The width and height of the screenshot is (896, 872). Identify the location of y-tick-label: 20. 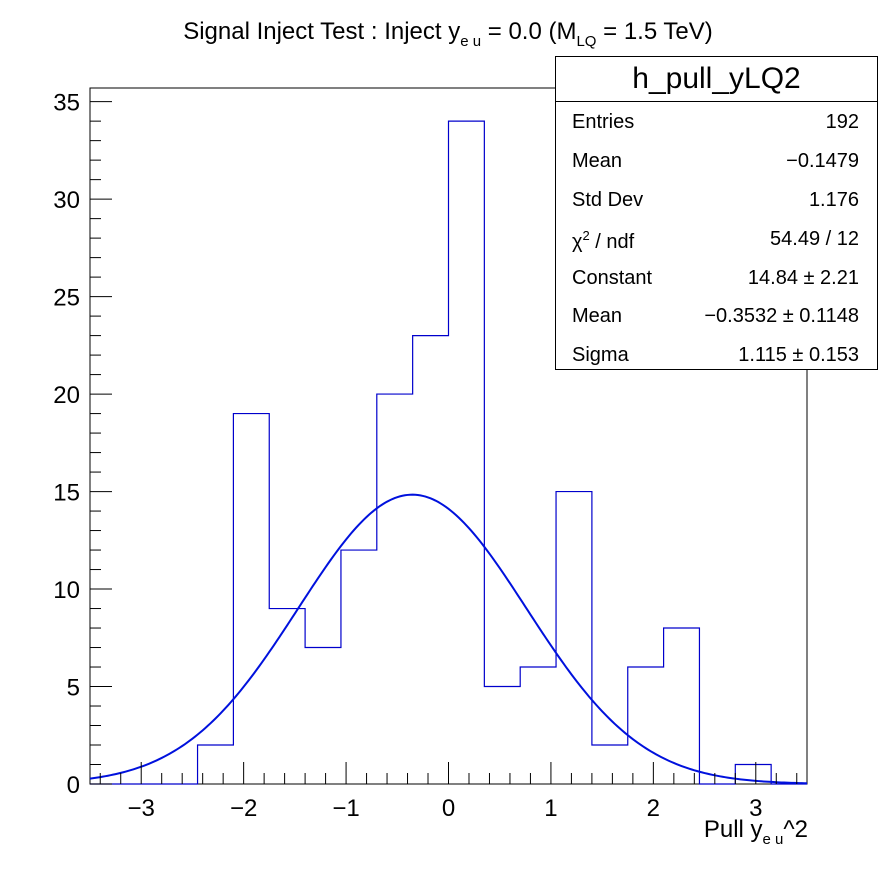
(66, 395).